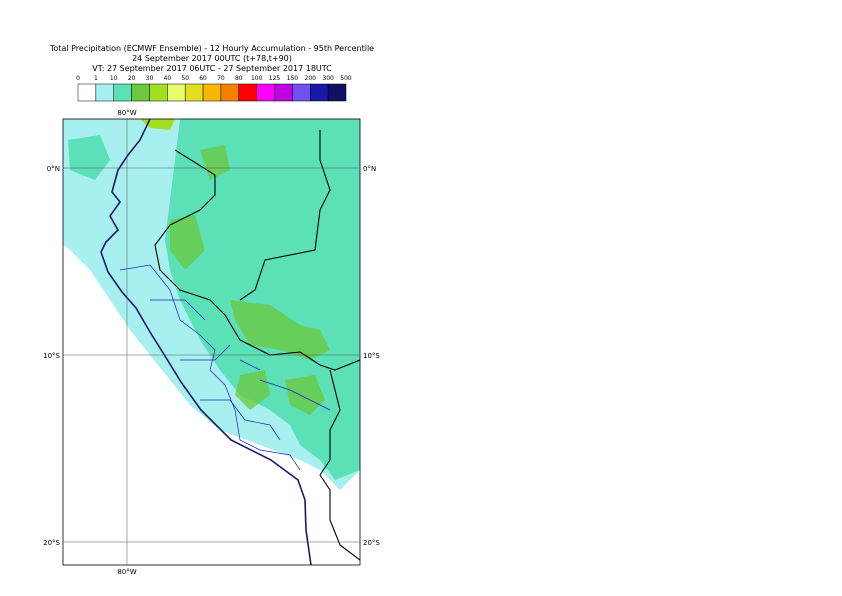 The width and height of the screenshot is (842, 596). I want to click on colorbar-label: 80, so click(239, 78).